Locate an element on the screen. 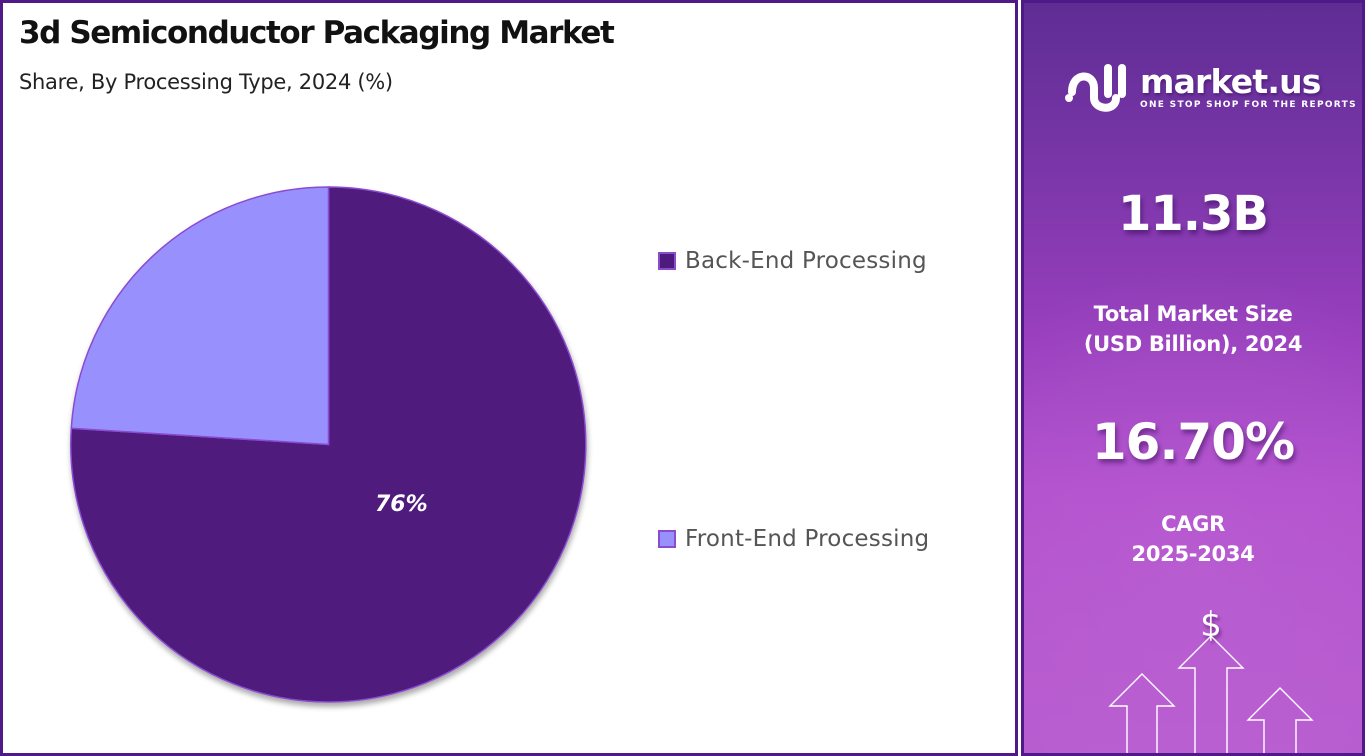 The image size is (1365, 756). market-size-value: 11.3B is located at coordinates (1193, 214).